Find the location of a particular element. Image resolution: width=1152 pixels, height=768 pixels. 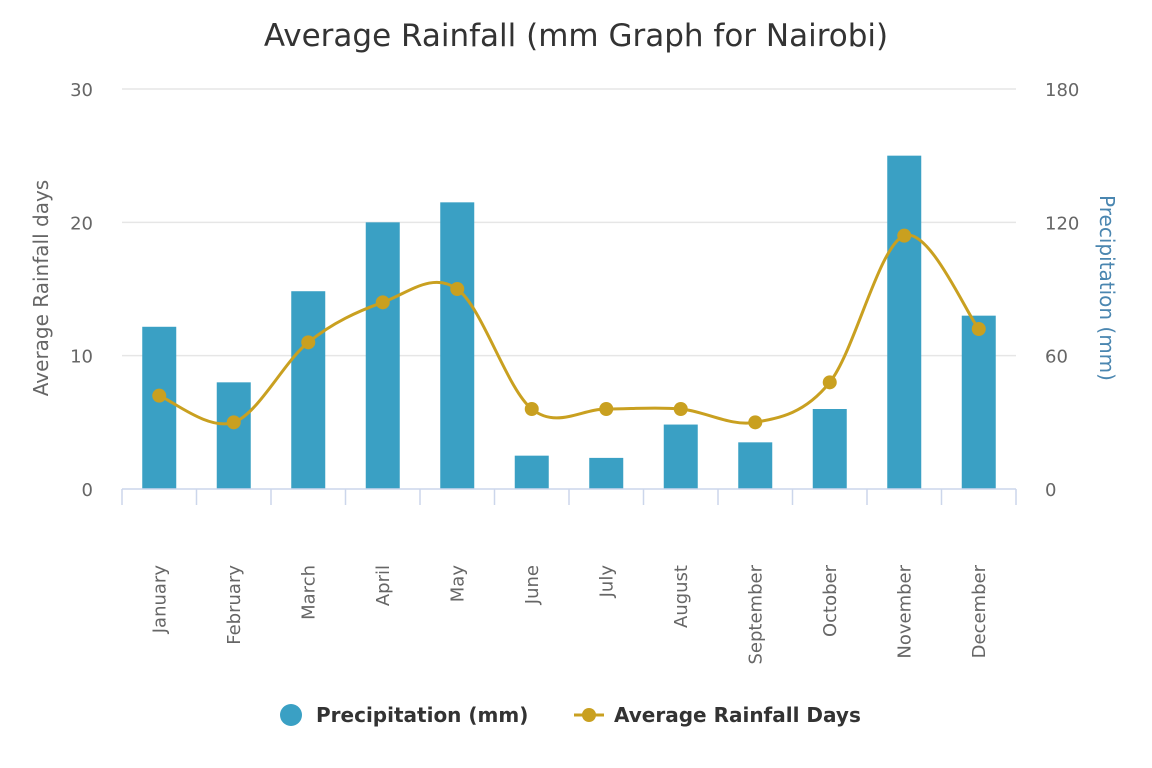

left-tick-label: 10 is located at coordinates (81, 357).